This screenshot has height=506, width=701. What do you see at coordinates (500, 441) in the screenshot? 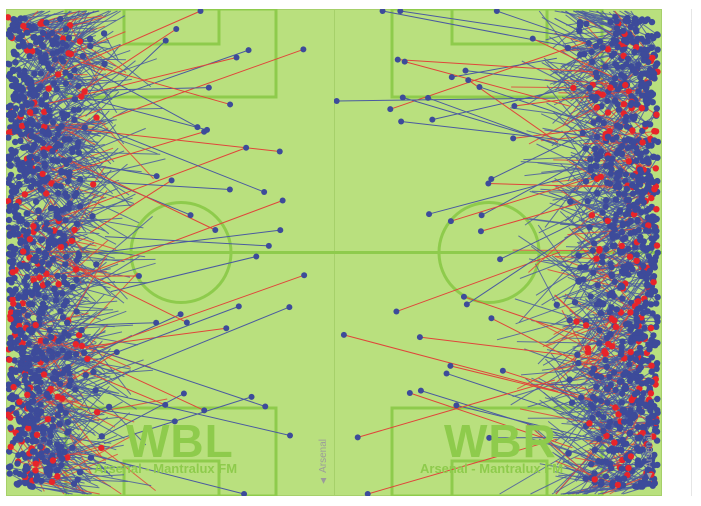
I see `right-team-code: WBR` at bounding box center [500, 441].